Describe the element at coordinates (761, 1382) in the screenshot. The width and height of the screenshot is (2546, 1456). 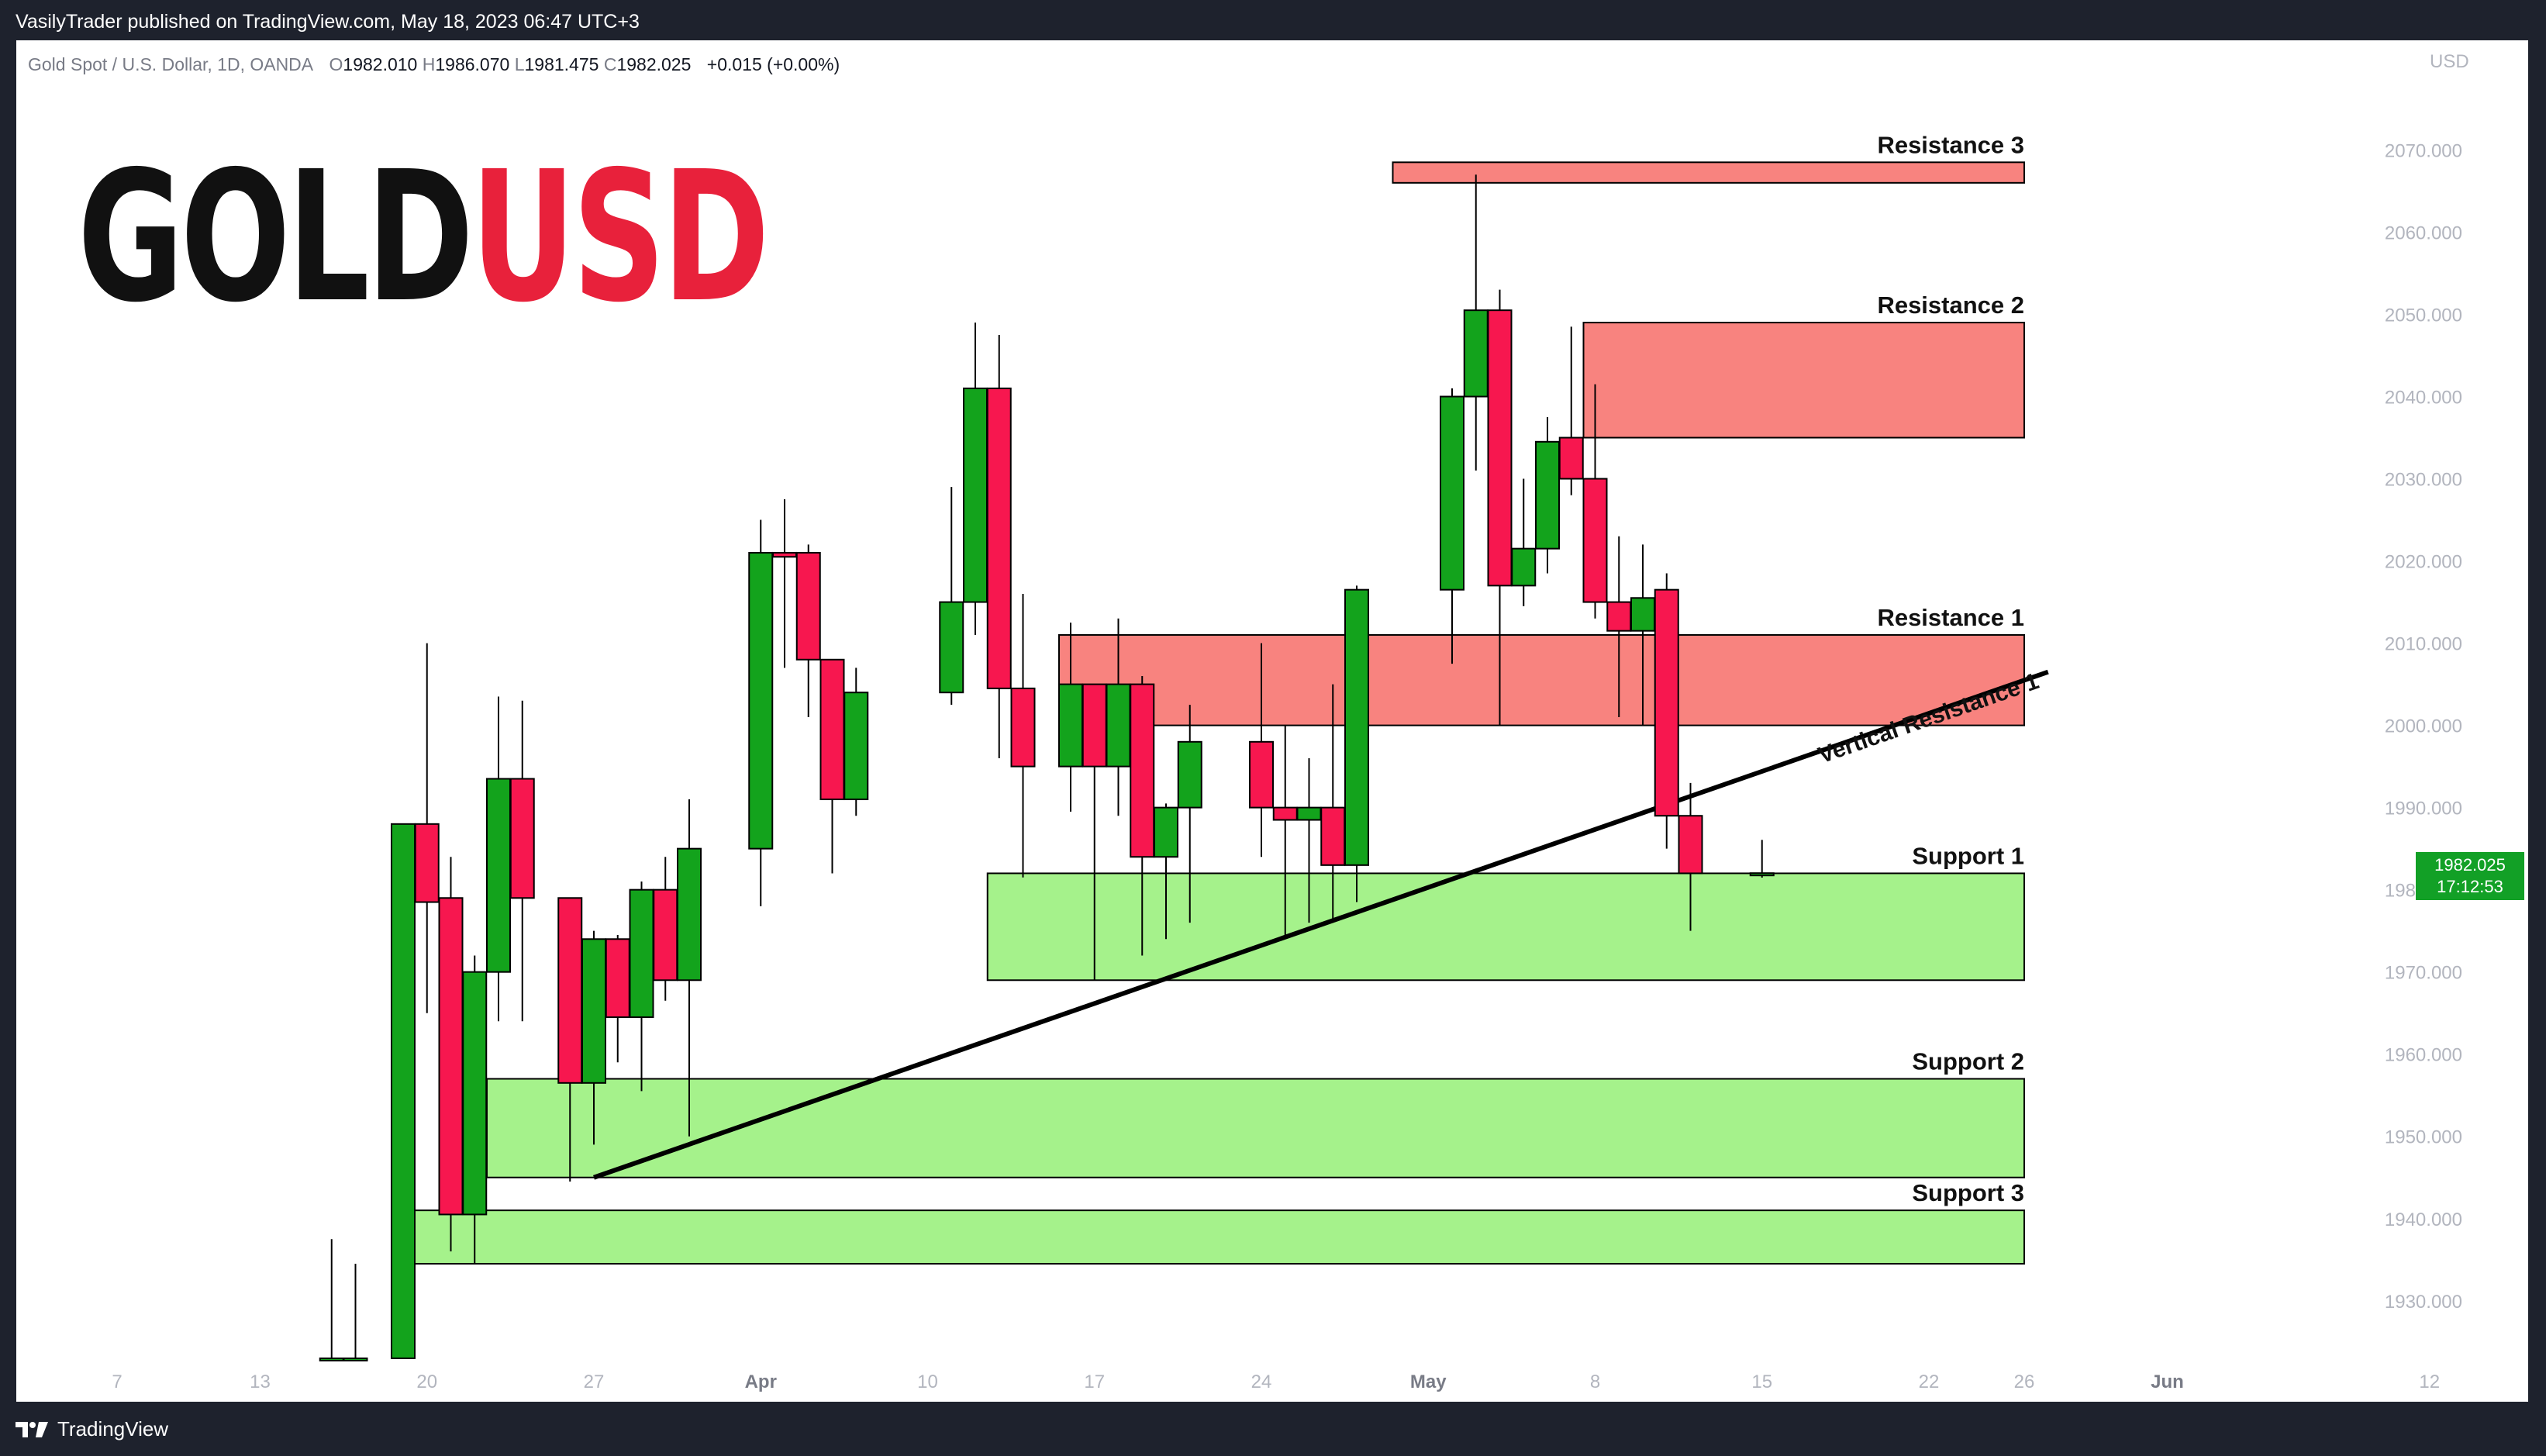
I see `time-tick-label: Apr` at that location.